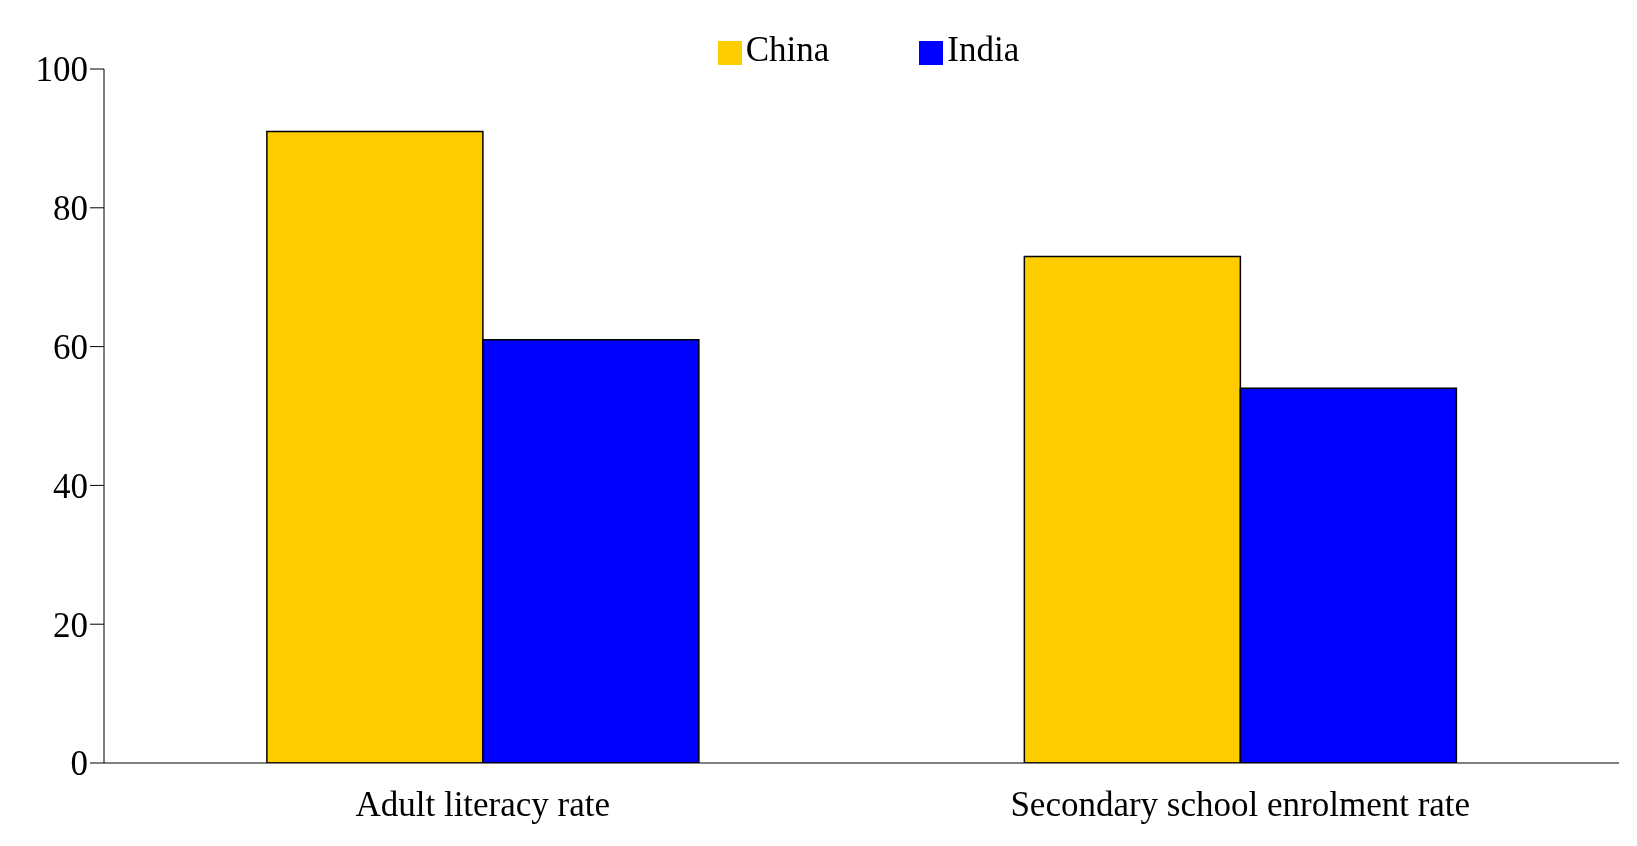 The width and height of the screenshot is (1637, 846). What do you see at coordinates (1240, 804) in the screenshot?
I see `x-tick-label: Secondary school enrolment rate` at bounding box center [1240, 804].